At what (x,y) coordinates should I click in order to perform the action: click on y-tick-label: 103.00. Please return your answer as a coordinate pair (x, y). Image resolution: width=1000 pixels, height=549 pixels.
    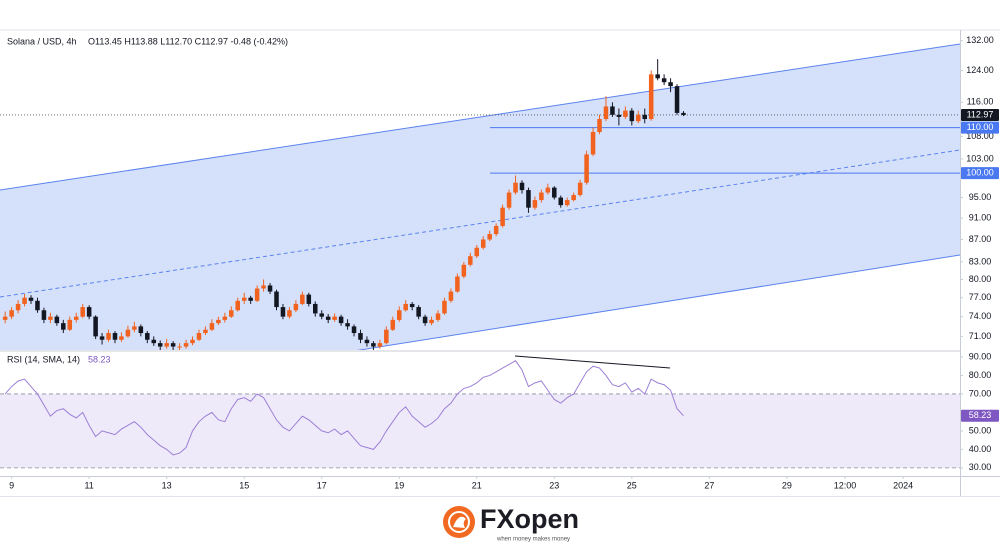
    Looking at the image, I should click on (980, 158).